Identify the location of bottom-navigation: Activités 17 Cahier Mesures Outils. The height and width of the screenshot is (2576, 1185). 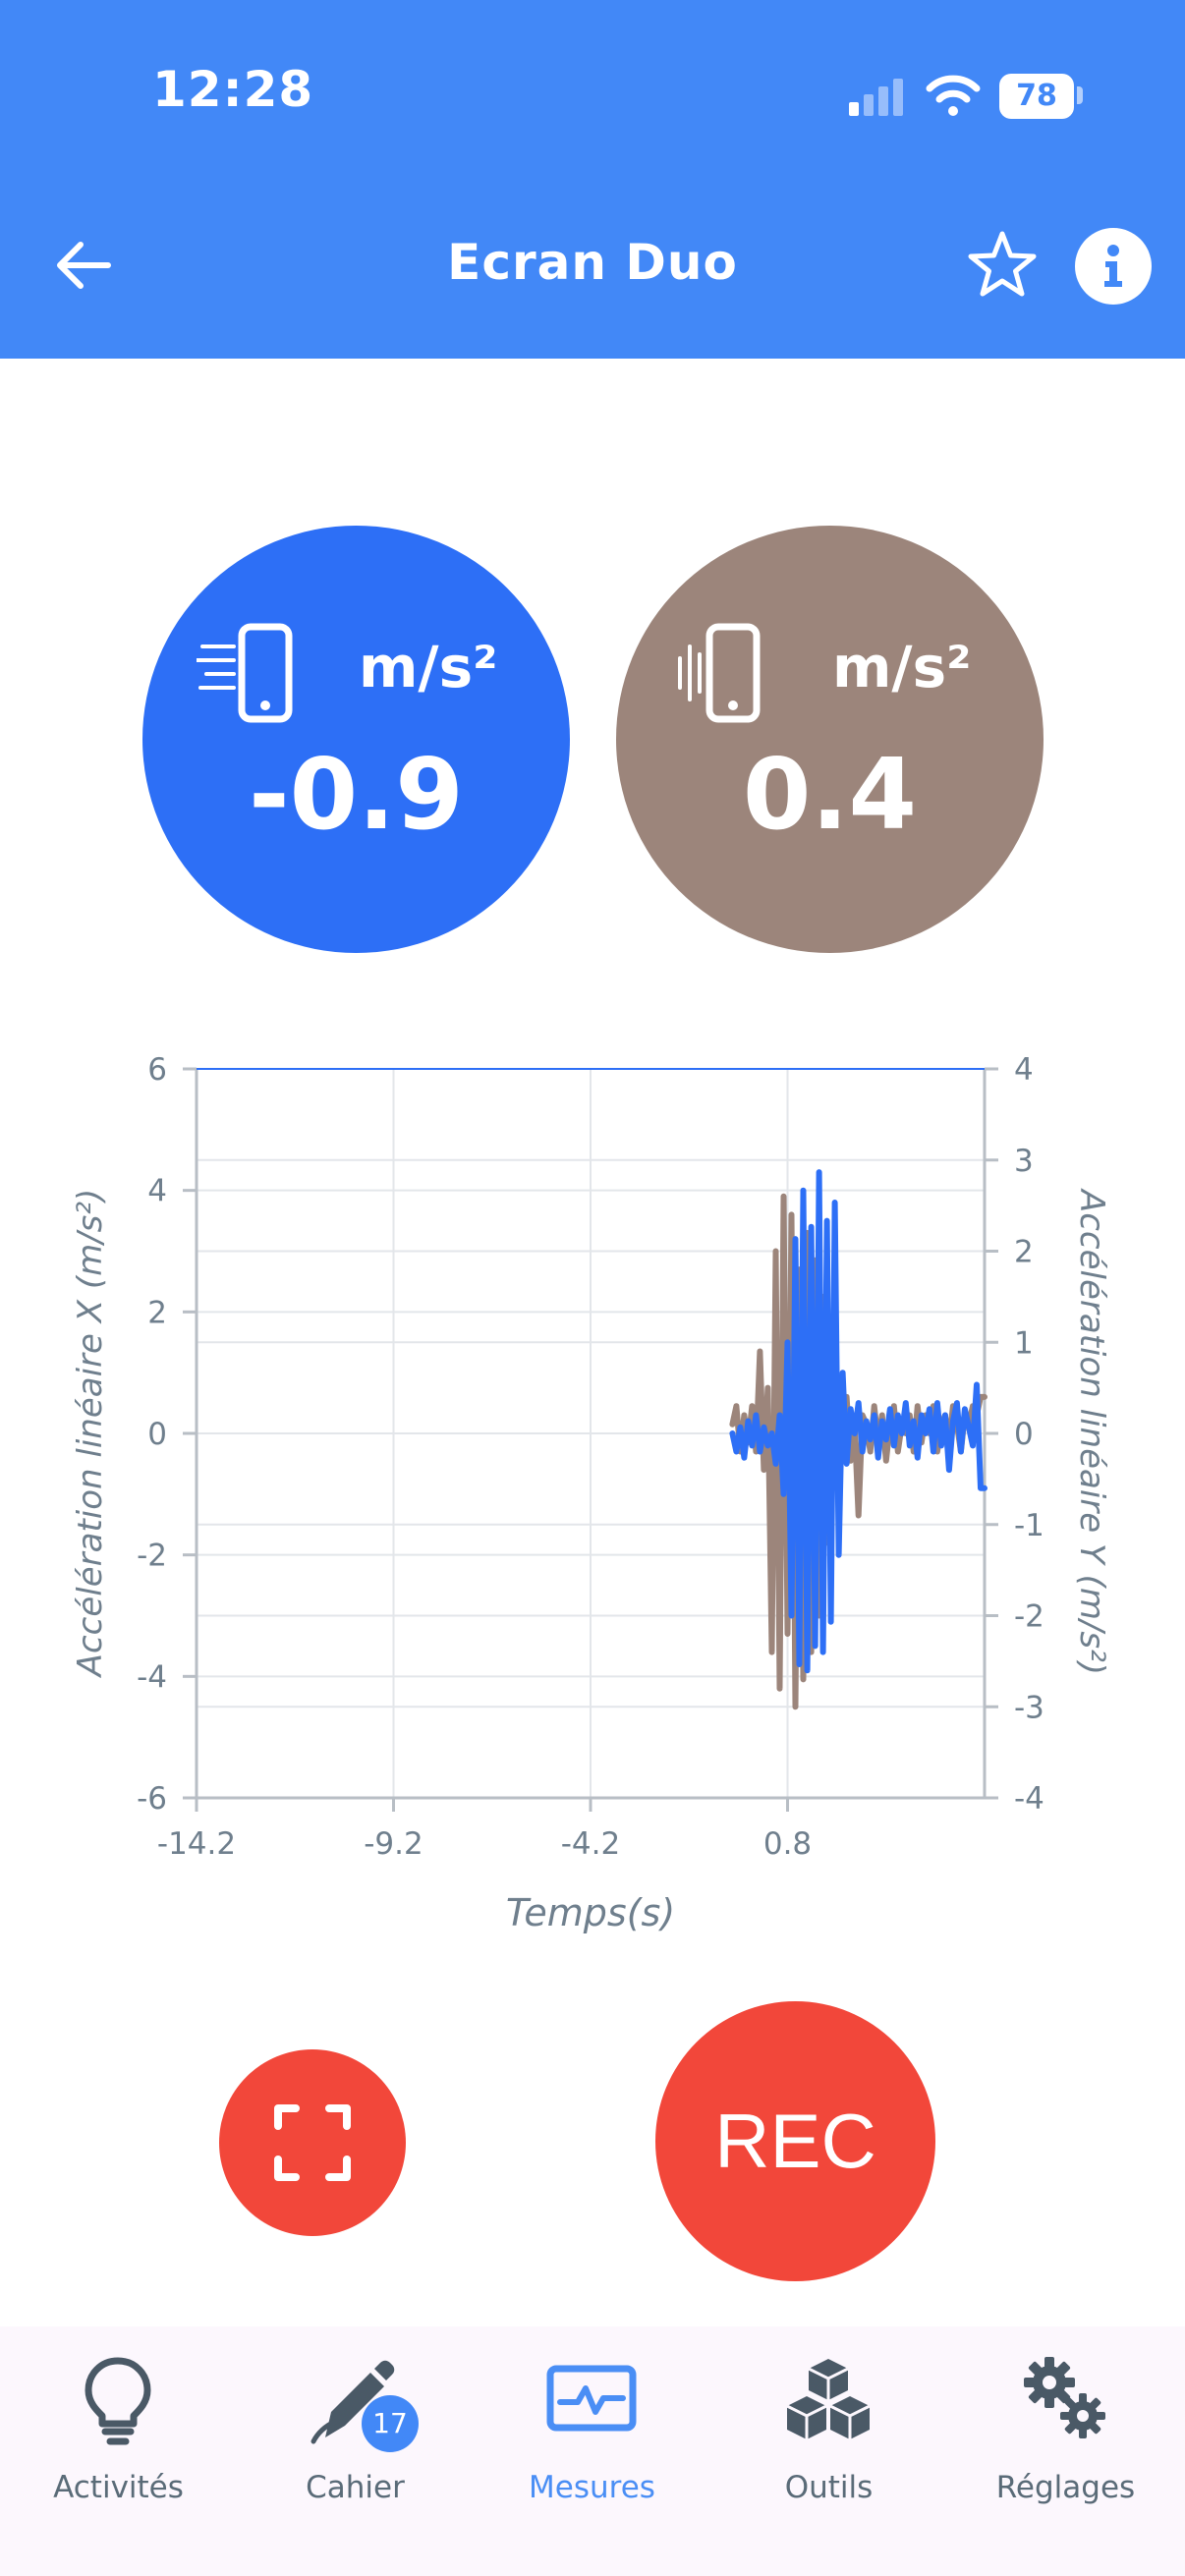
(592, 2451).